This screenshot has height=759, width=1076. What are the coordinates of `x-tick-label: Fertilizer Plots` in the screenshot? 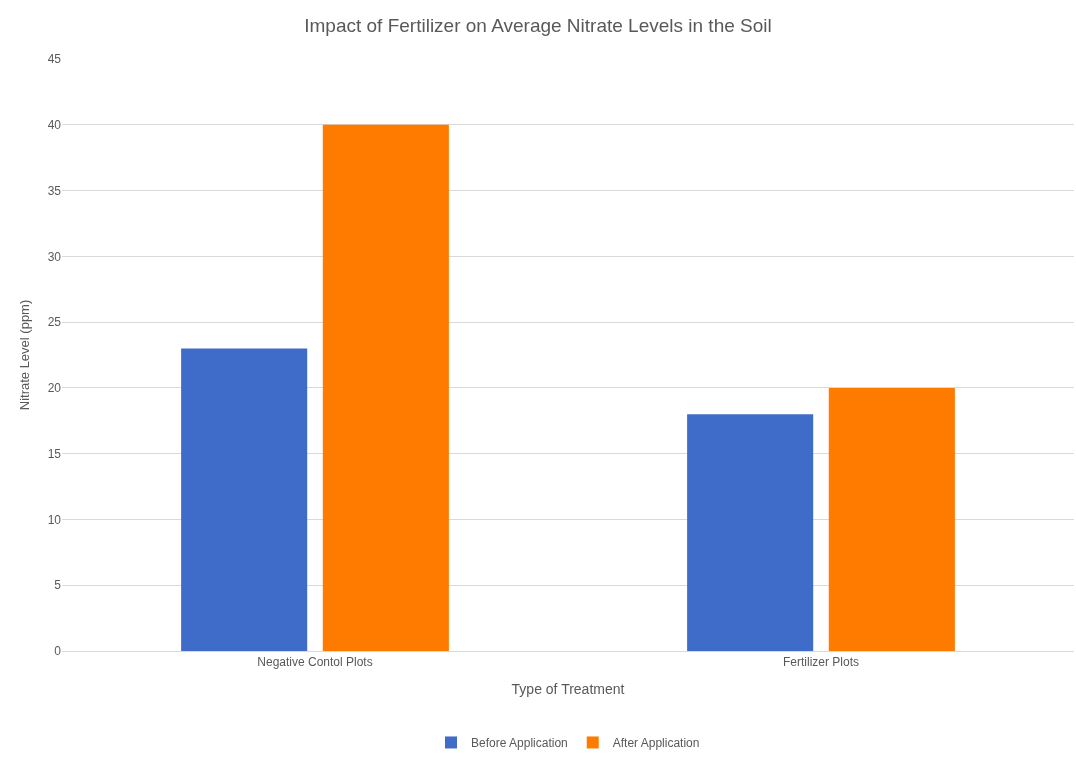 It's located at (821, 662).